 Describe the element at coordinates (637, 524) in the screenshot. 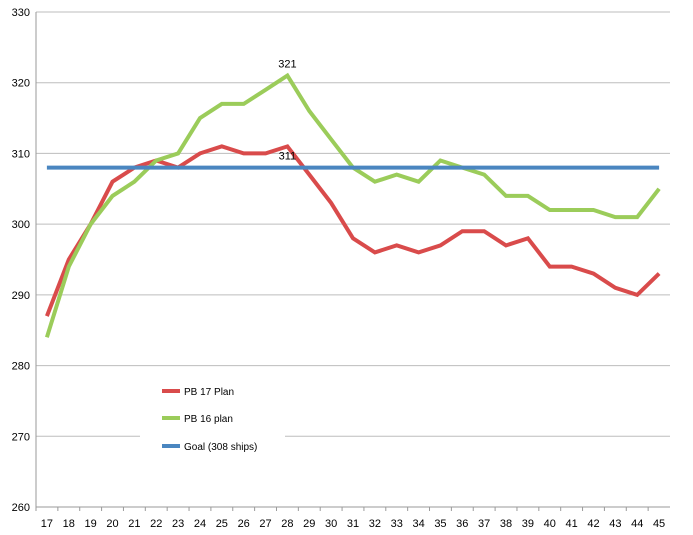

I see `x-tick-label: 44` at that location.